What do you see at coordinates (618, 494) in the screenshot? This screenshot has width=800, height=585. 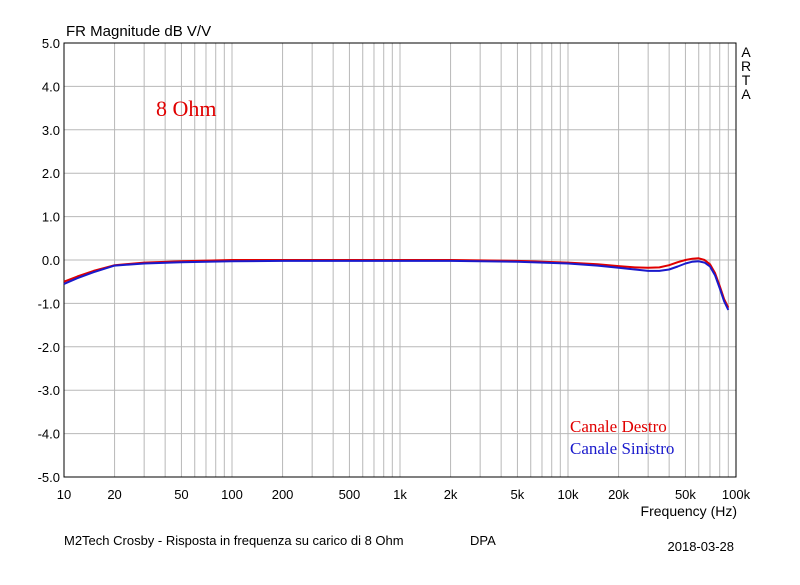 I see `x-tick-label: 20k` at bounding box center [618, 494].